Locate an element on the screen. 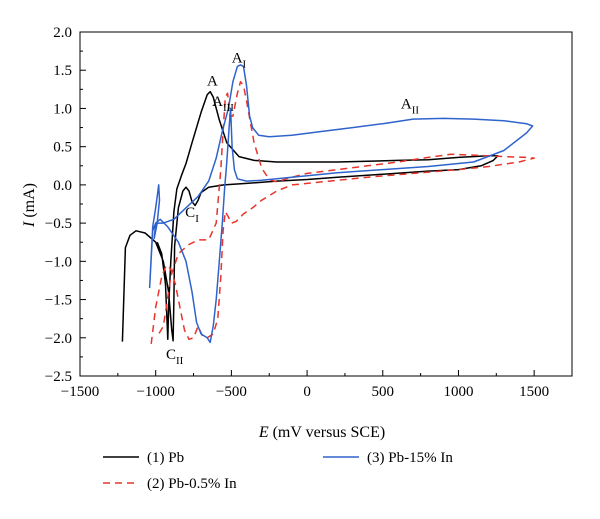 The height and width of the screenshot is (519, 600). x-tick-label: −1500 is located at coordinates (80, 392).